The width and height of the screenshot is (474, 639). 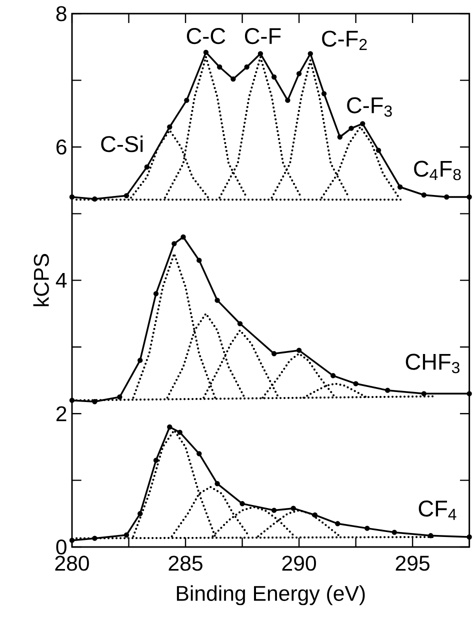 What do you see at coordinates (41, 280) in the screenshot?
I see `y-axis-title: kCPS` at bounding box center [41, 280].